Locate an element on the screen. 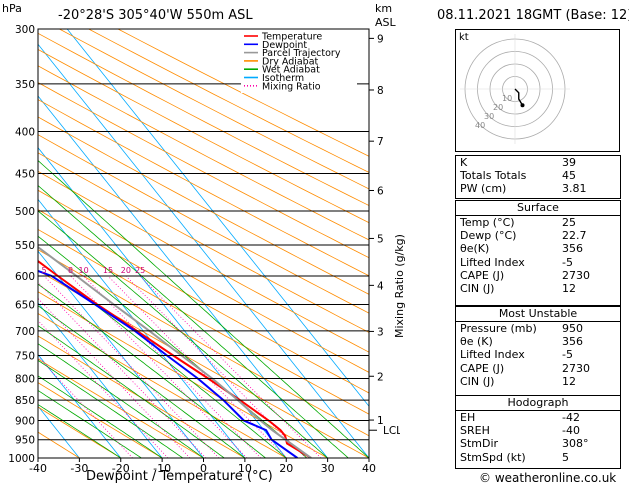 This screenshot has height=486, width=629. index-value: 5 is located at coordinates (565, 457).